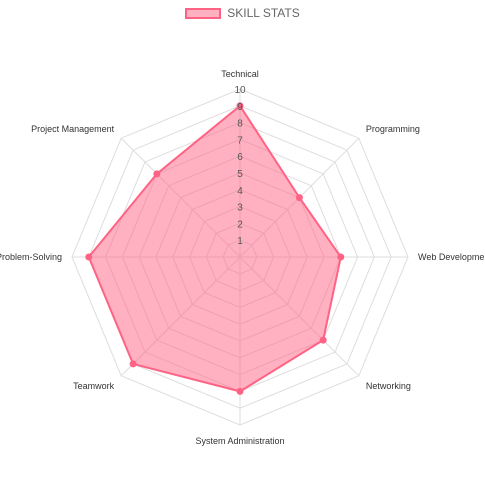  What do you see at coordinates (388, 386) in the screenshot?
I see `axis-label: Networking` at bounding box center [388, 386].